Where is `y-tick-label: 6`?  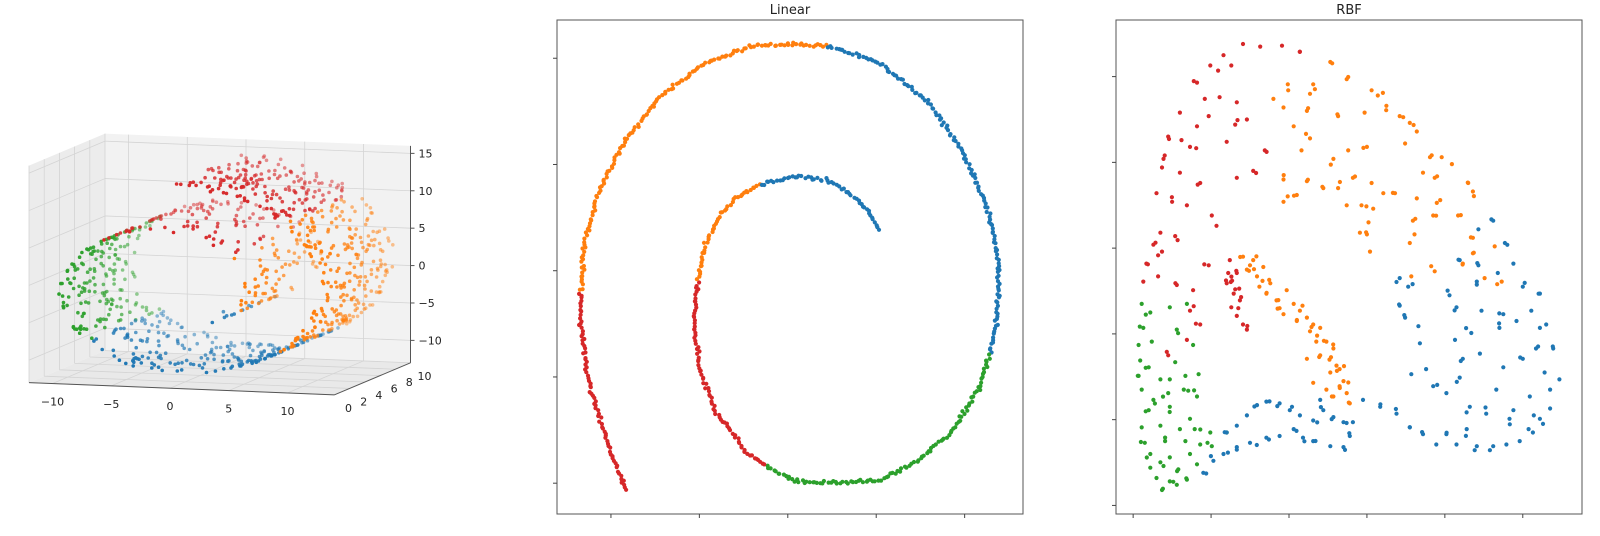 y-tick-label: 6 is located at coordinates (394, 389).